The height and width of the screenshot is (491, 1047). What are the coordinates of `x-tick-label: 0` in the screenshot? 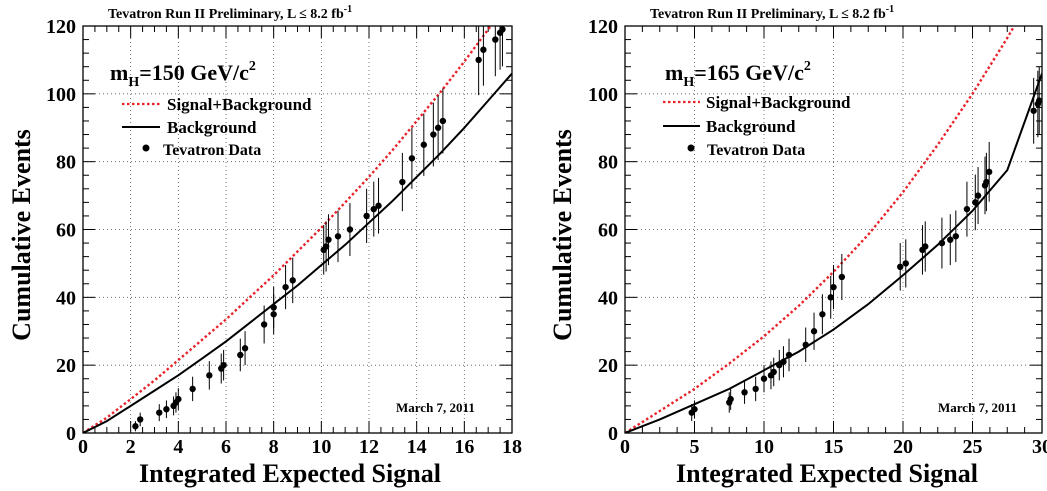 It's located at (625, 447).